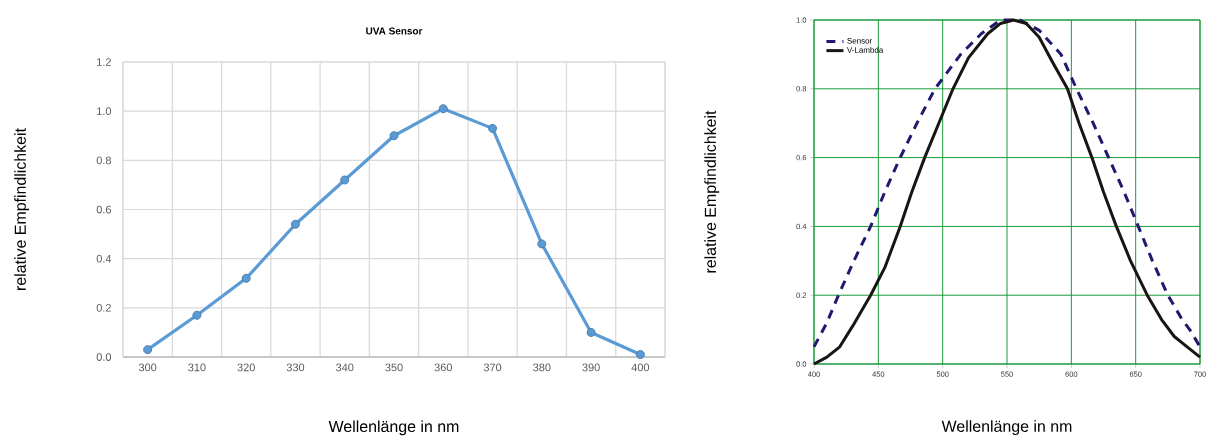  Describe the element at coordinates (246, 367) in the screenshot. I see `x-tick-label: 320` at that location.